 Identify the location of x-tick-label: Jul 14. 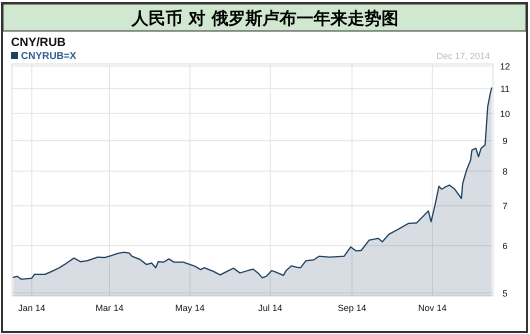
(270, 308).